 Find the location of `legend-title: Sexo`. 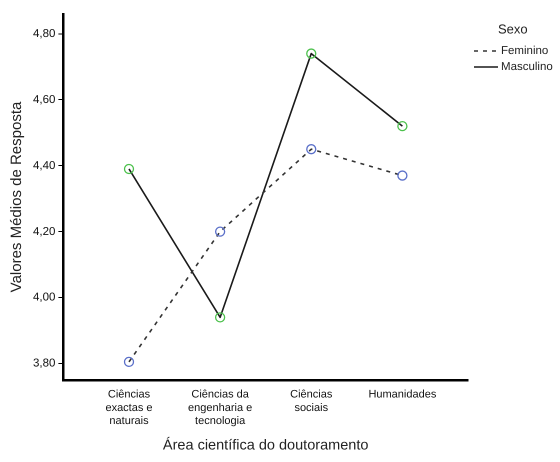

legend-title: Sexo is located at coordinates (513, 29).